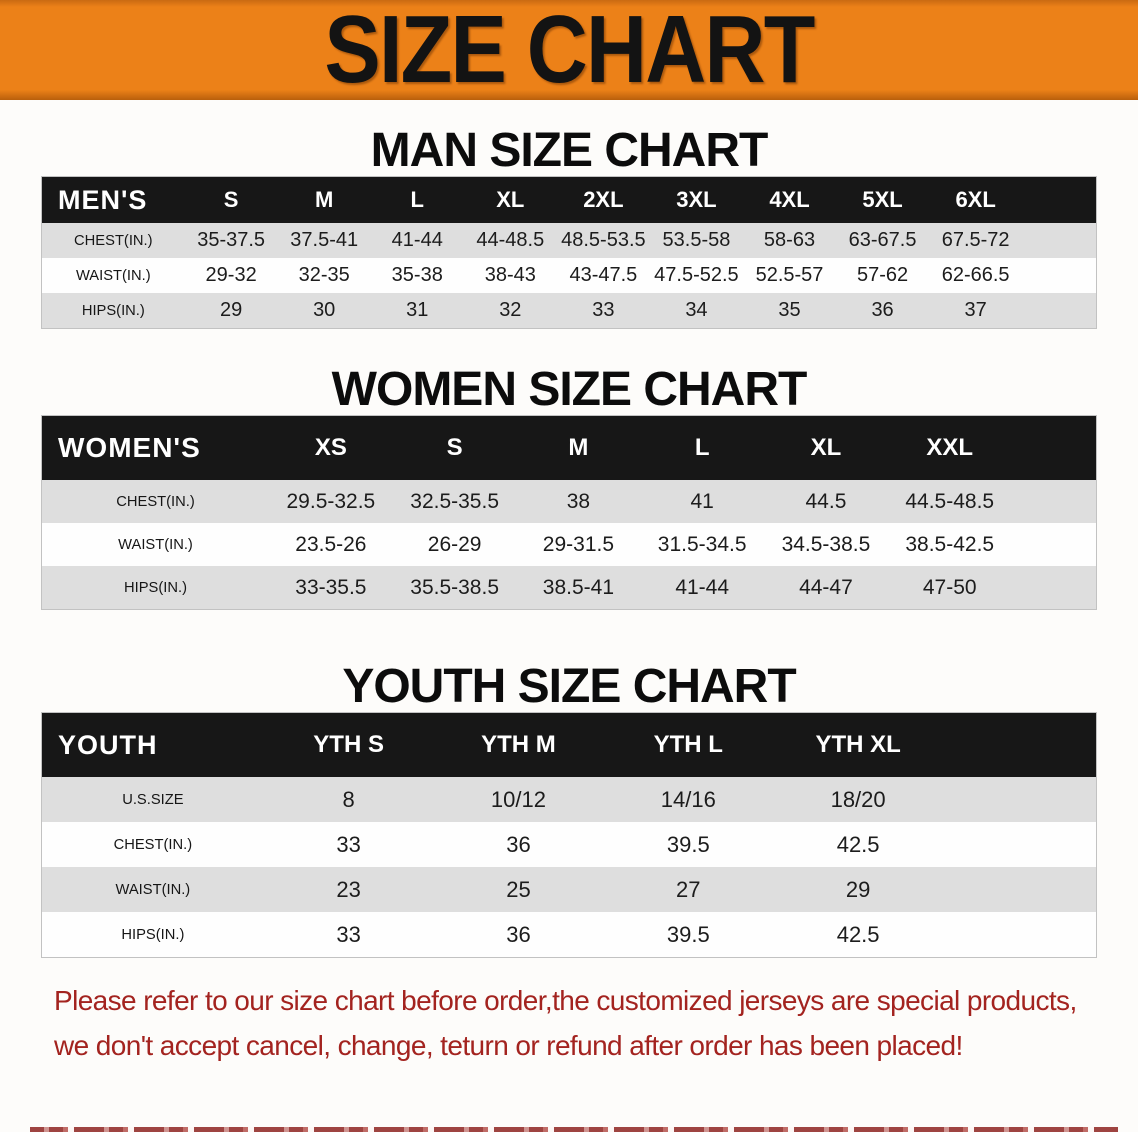 This screenshot has height=1132, width=1138. I want to click on table-corner-label: WOMEN'S, so click(129, 447).